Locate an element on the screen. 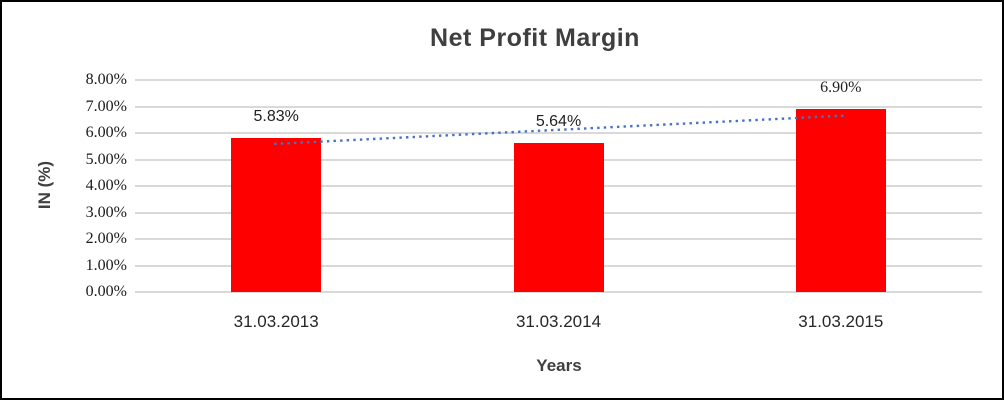  x-tick-label: 31.03.2013 is located at coordinates (276, 321).